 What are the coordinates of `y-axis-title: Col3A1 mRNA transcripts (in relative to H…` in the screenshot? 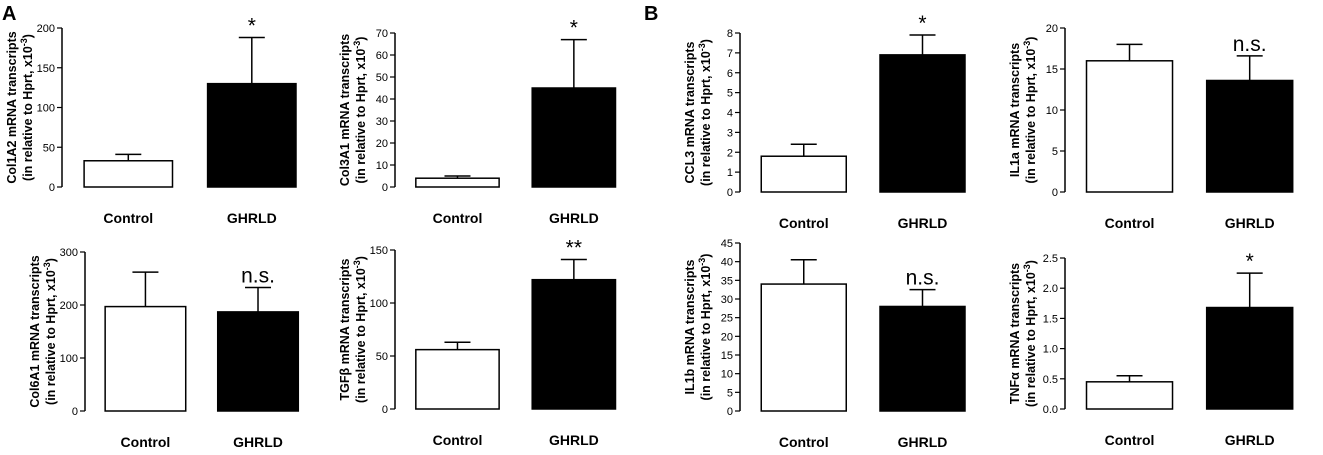 It's located at (353, 110).